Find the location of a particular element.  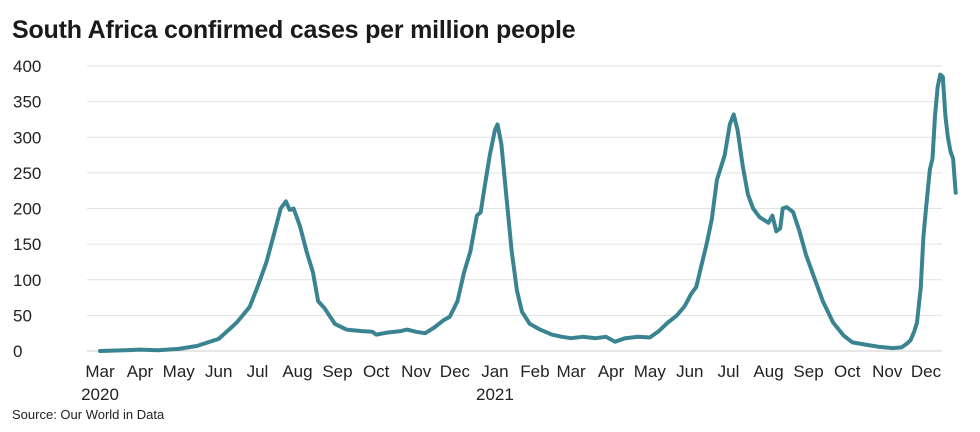

x-tick-year-label: 2020 is located at coordinates (100, 394).